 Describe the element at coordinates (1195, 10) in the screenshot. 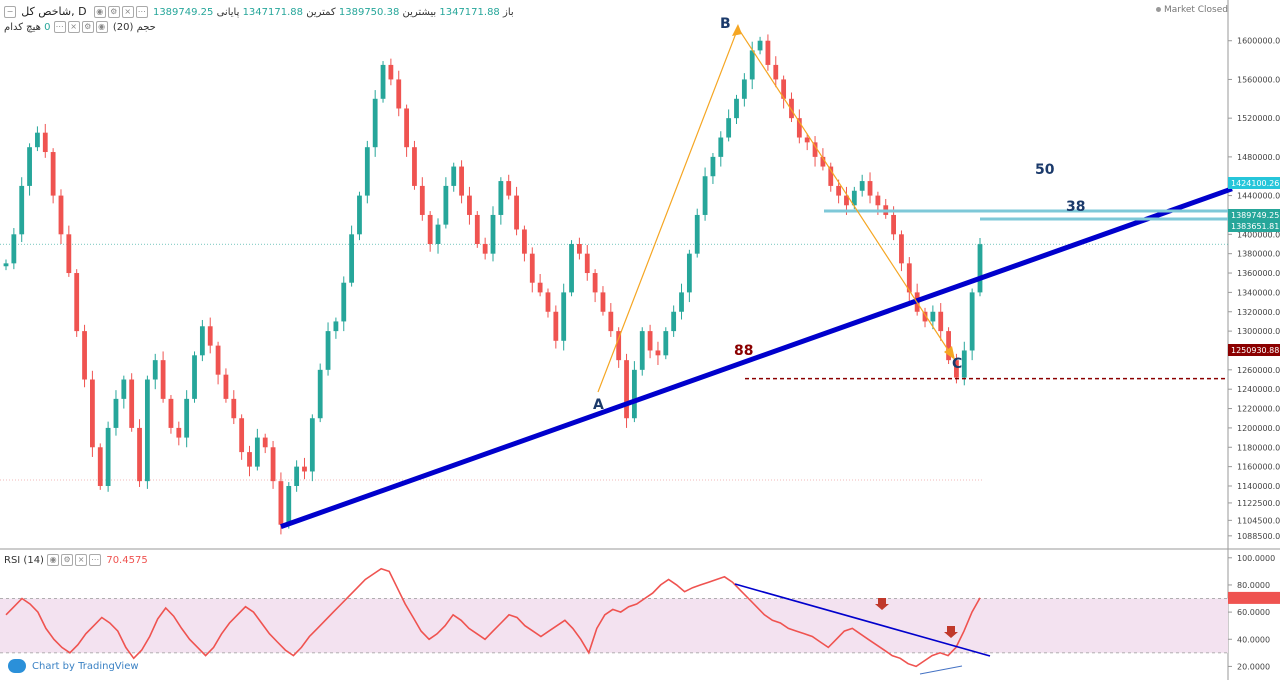

I see `market-status-text: Market Closed` at that location.